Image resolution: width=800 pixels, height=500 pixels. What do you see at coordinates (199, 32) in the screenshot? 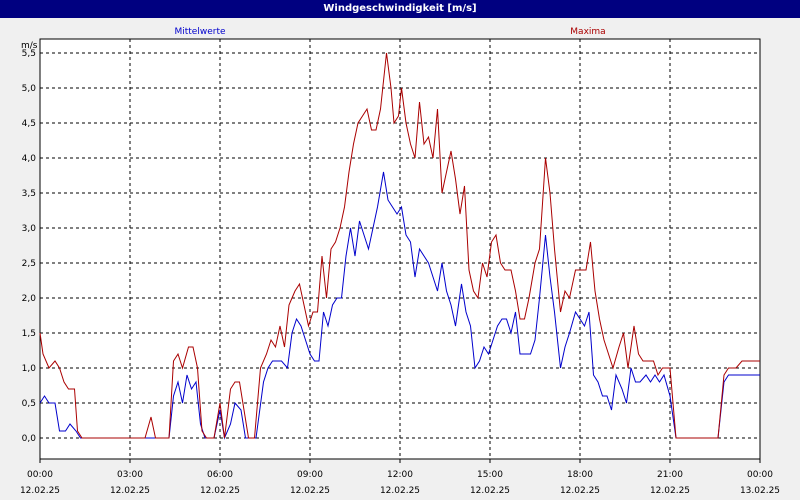
I see `legend-mittelwerte: Mittelwerte` at bounding box center [199, 32].